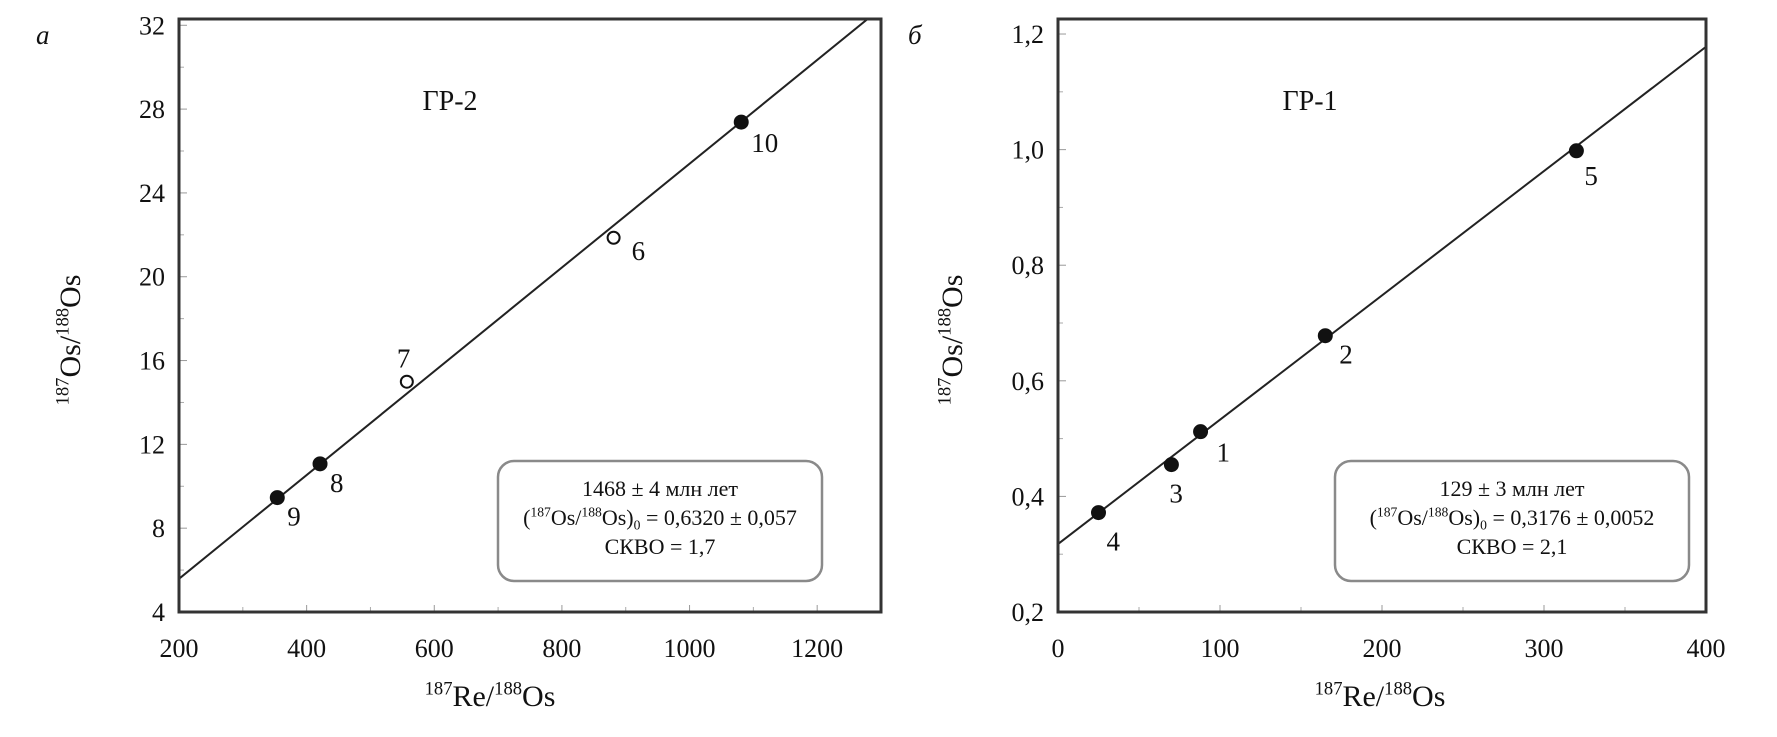 This screenshot has width=1777, height=737. I want to click on panel-label: а, so click(43, 35).